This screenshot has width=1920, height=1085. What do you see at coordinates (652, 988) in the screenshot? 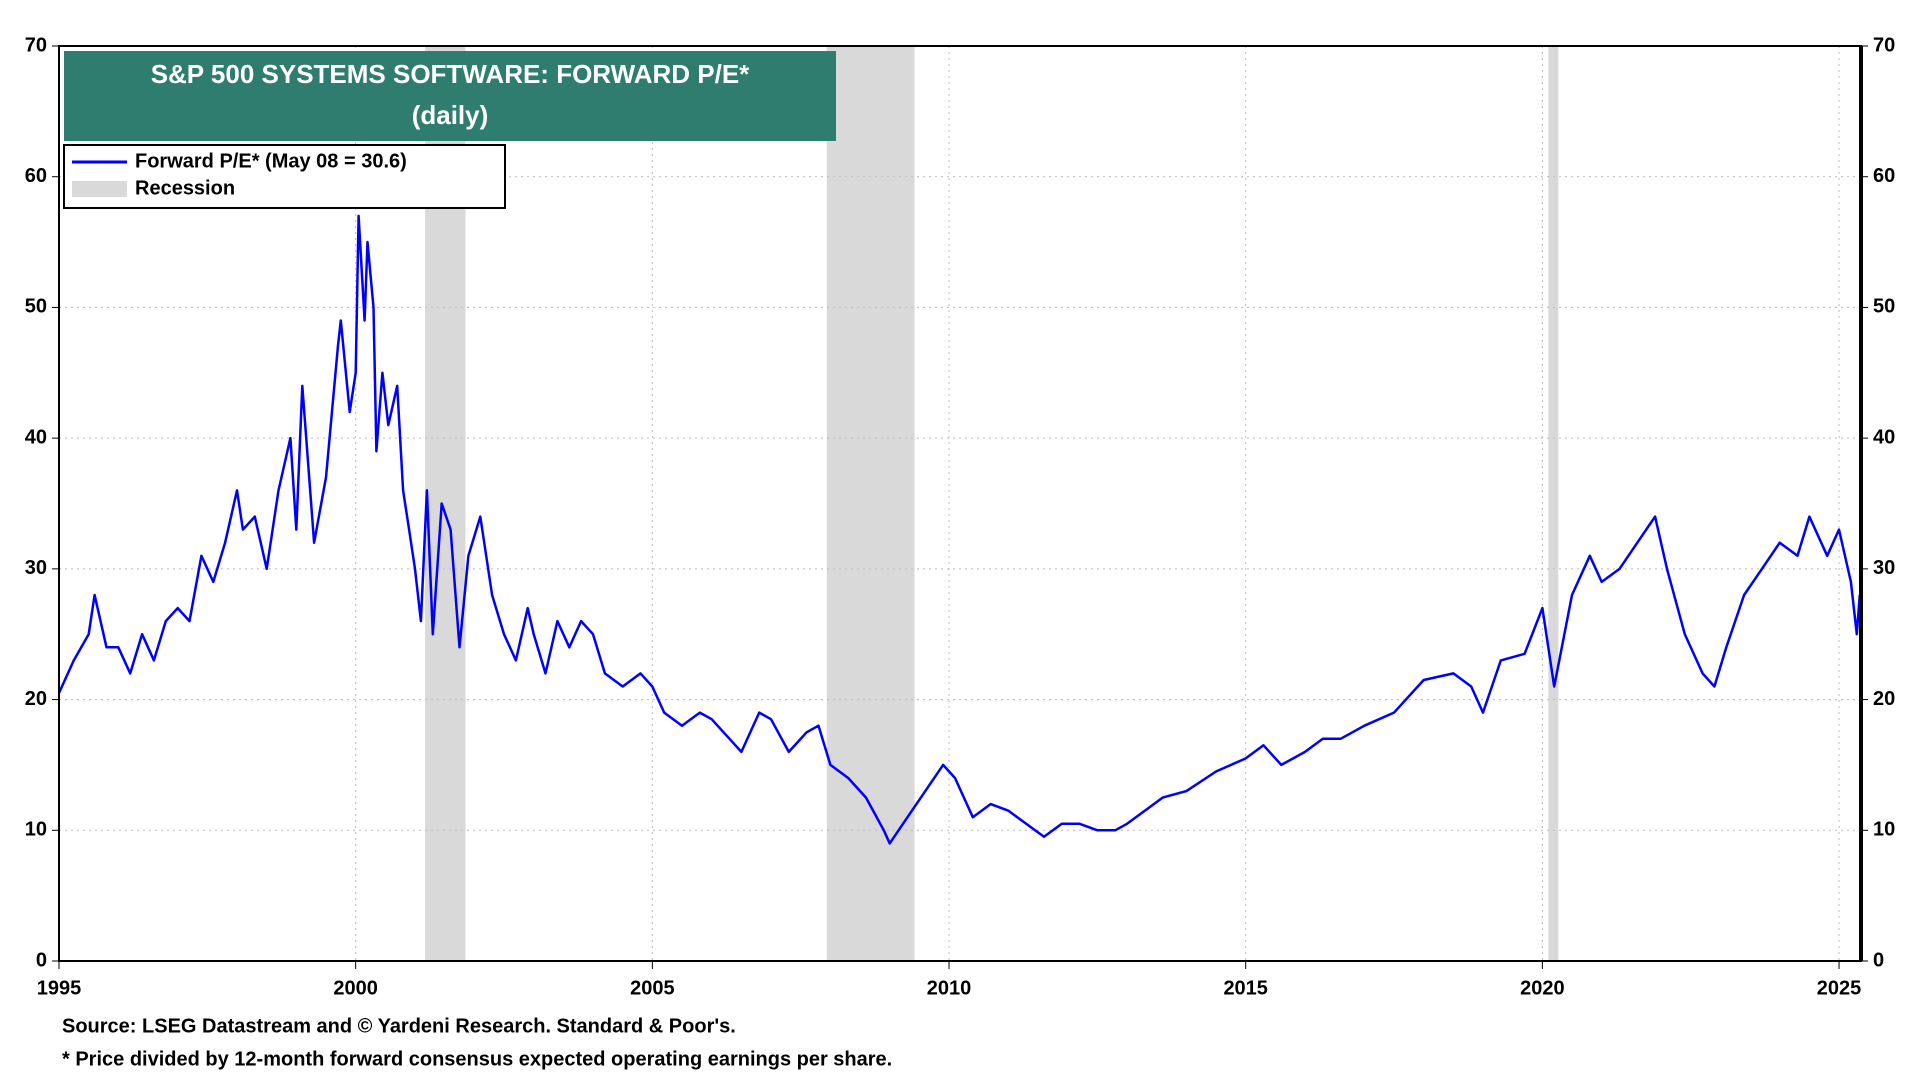
I see `x-tick-label: 2005` at bounding box center [652, 988].